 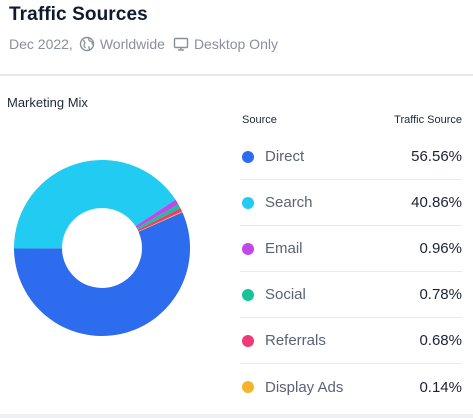 I want to click on legend-value: 40.86%, so click(x=436, y=202).